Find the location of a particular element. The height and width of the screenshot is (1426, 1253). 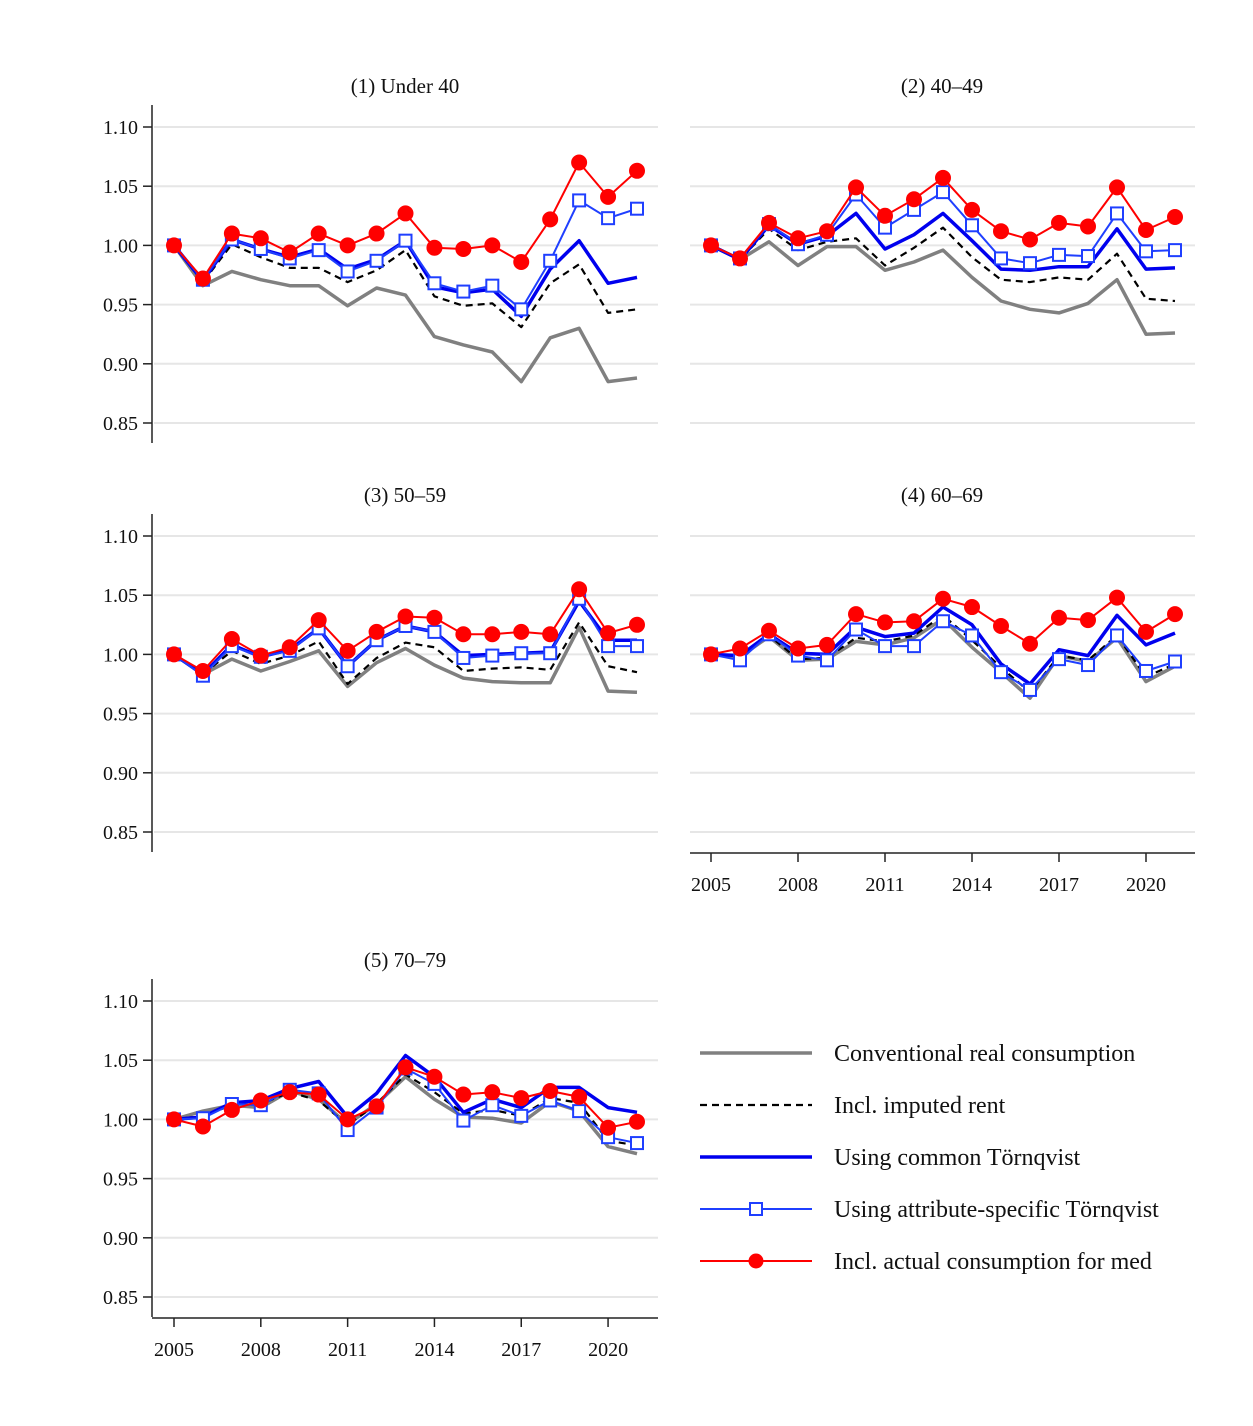

chart-panel-4: (4) 60–69 2005 2008 2011 2014 2017 2020 is located at coordinates (942, 689).